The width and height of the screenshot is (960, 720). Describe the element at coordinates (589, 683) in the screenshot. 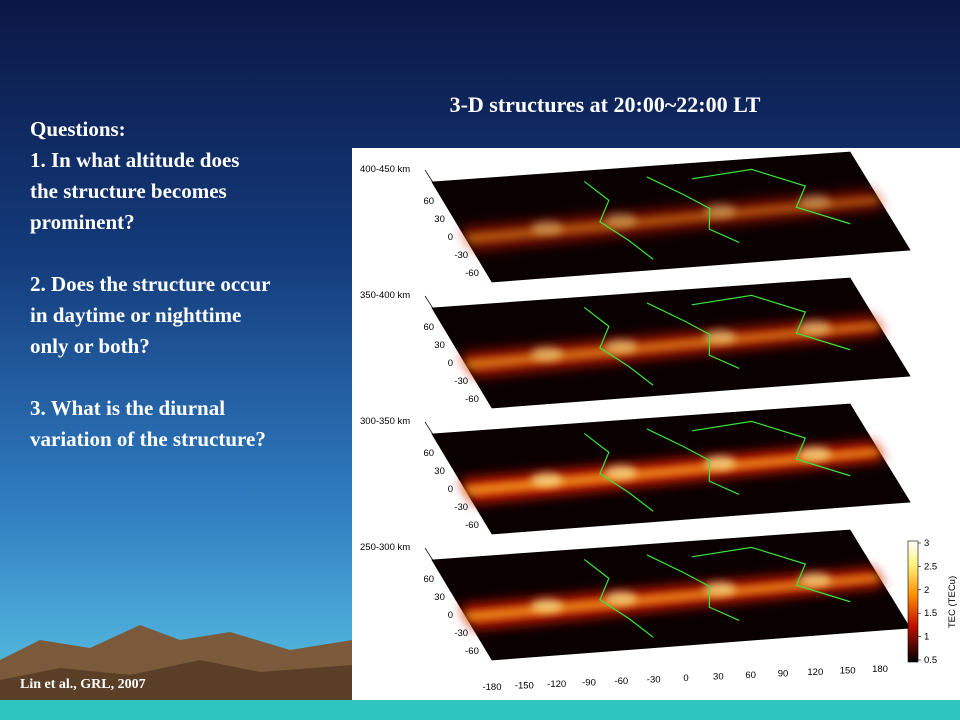

I see `longitude-tick-label: -90` at that location.